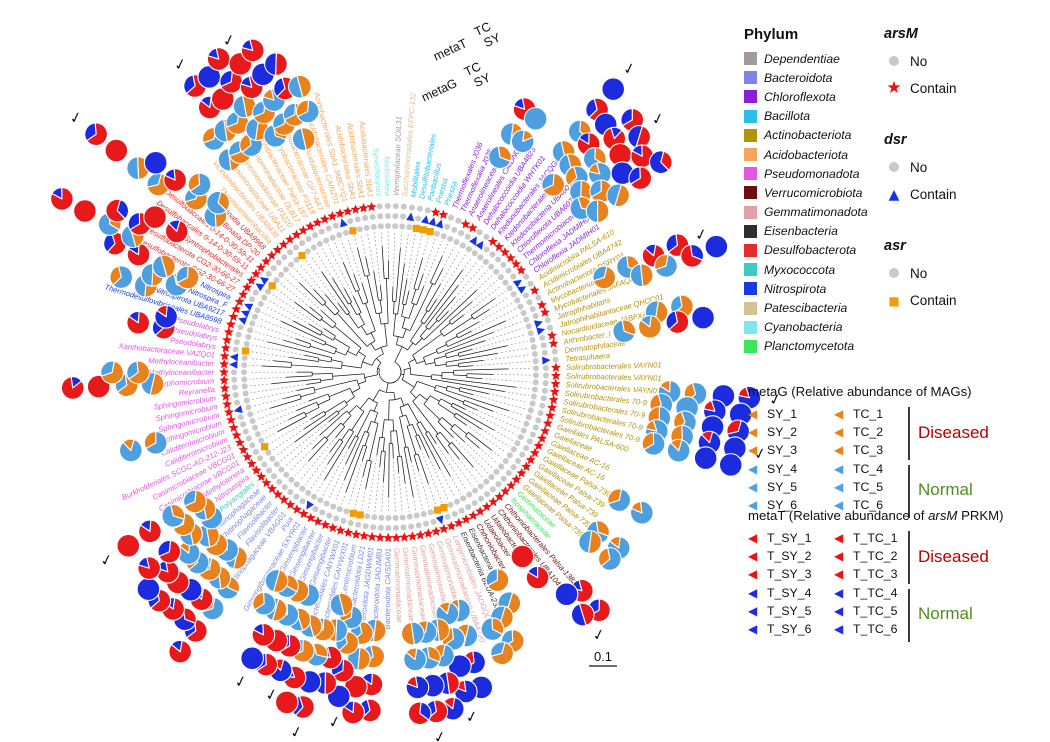  Describe the element at coordinates (789, 538) in the screenshot. I see `sample-label: T_SY_1` at that location.